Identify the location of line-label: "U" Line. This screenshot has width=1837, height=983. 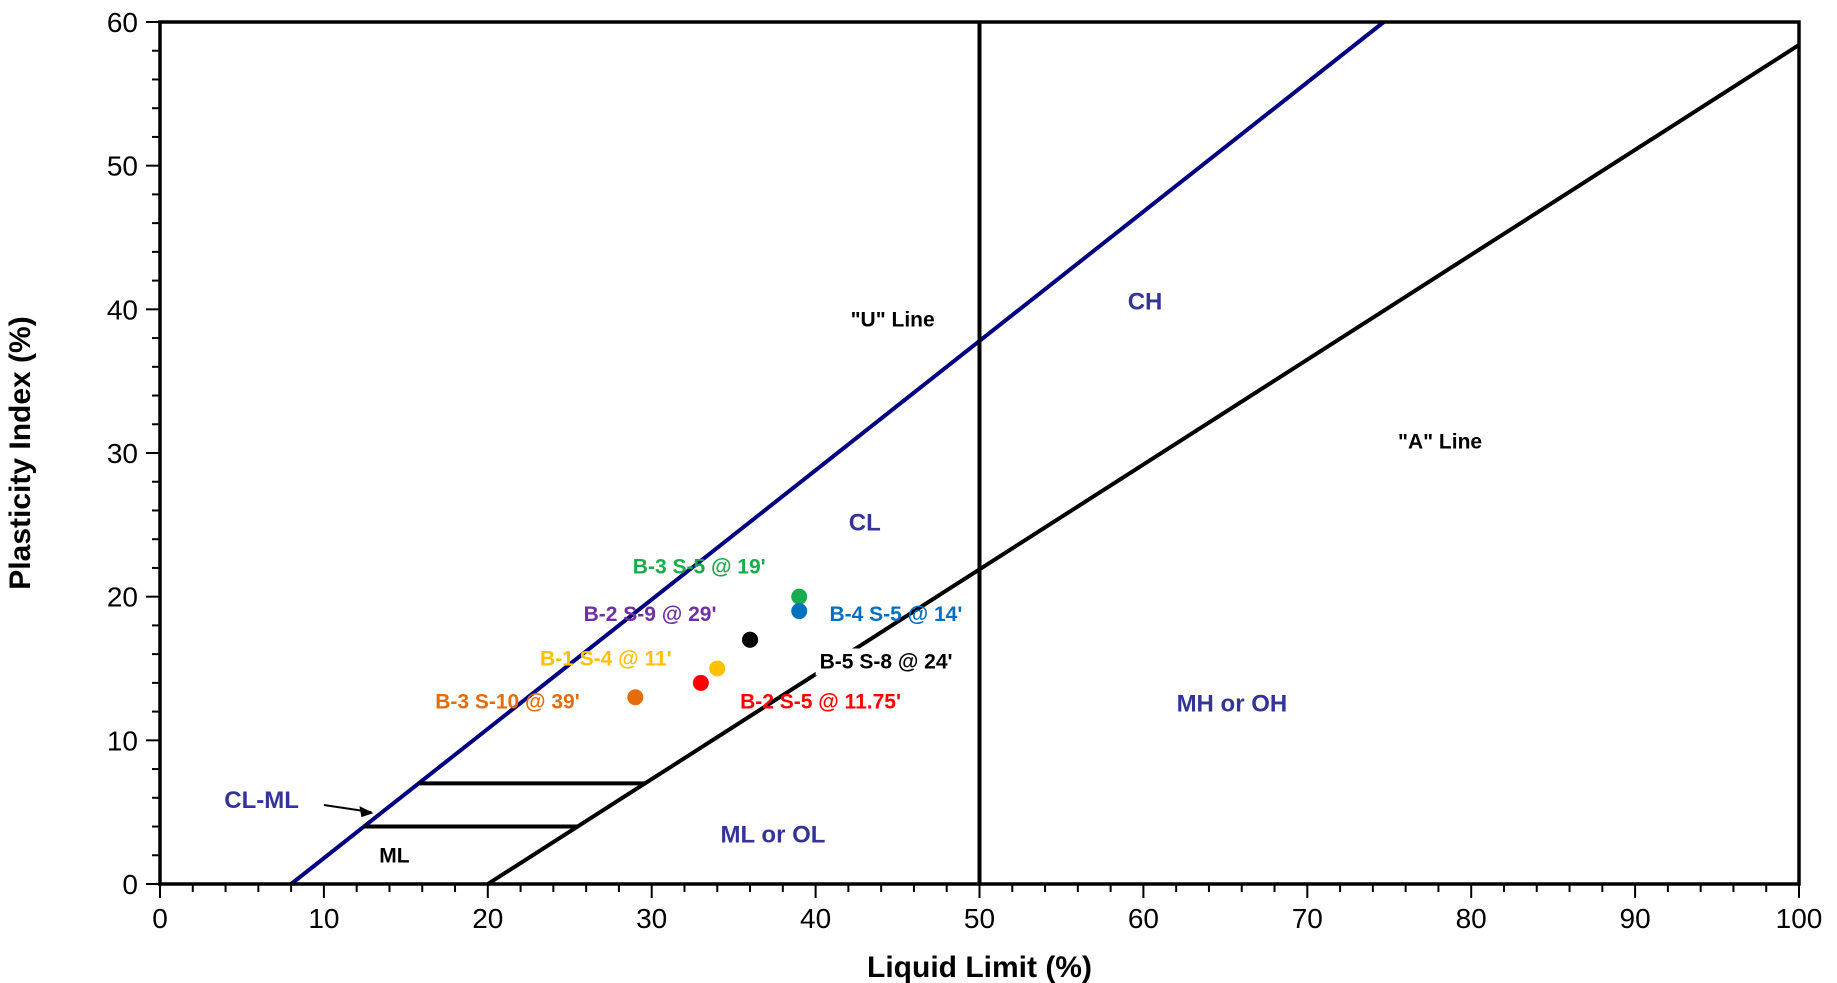
(893, 320).